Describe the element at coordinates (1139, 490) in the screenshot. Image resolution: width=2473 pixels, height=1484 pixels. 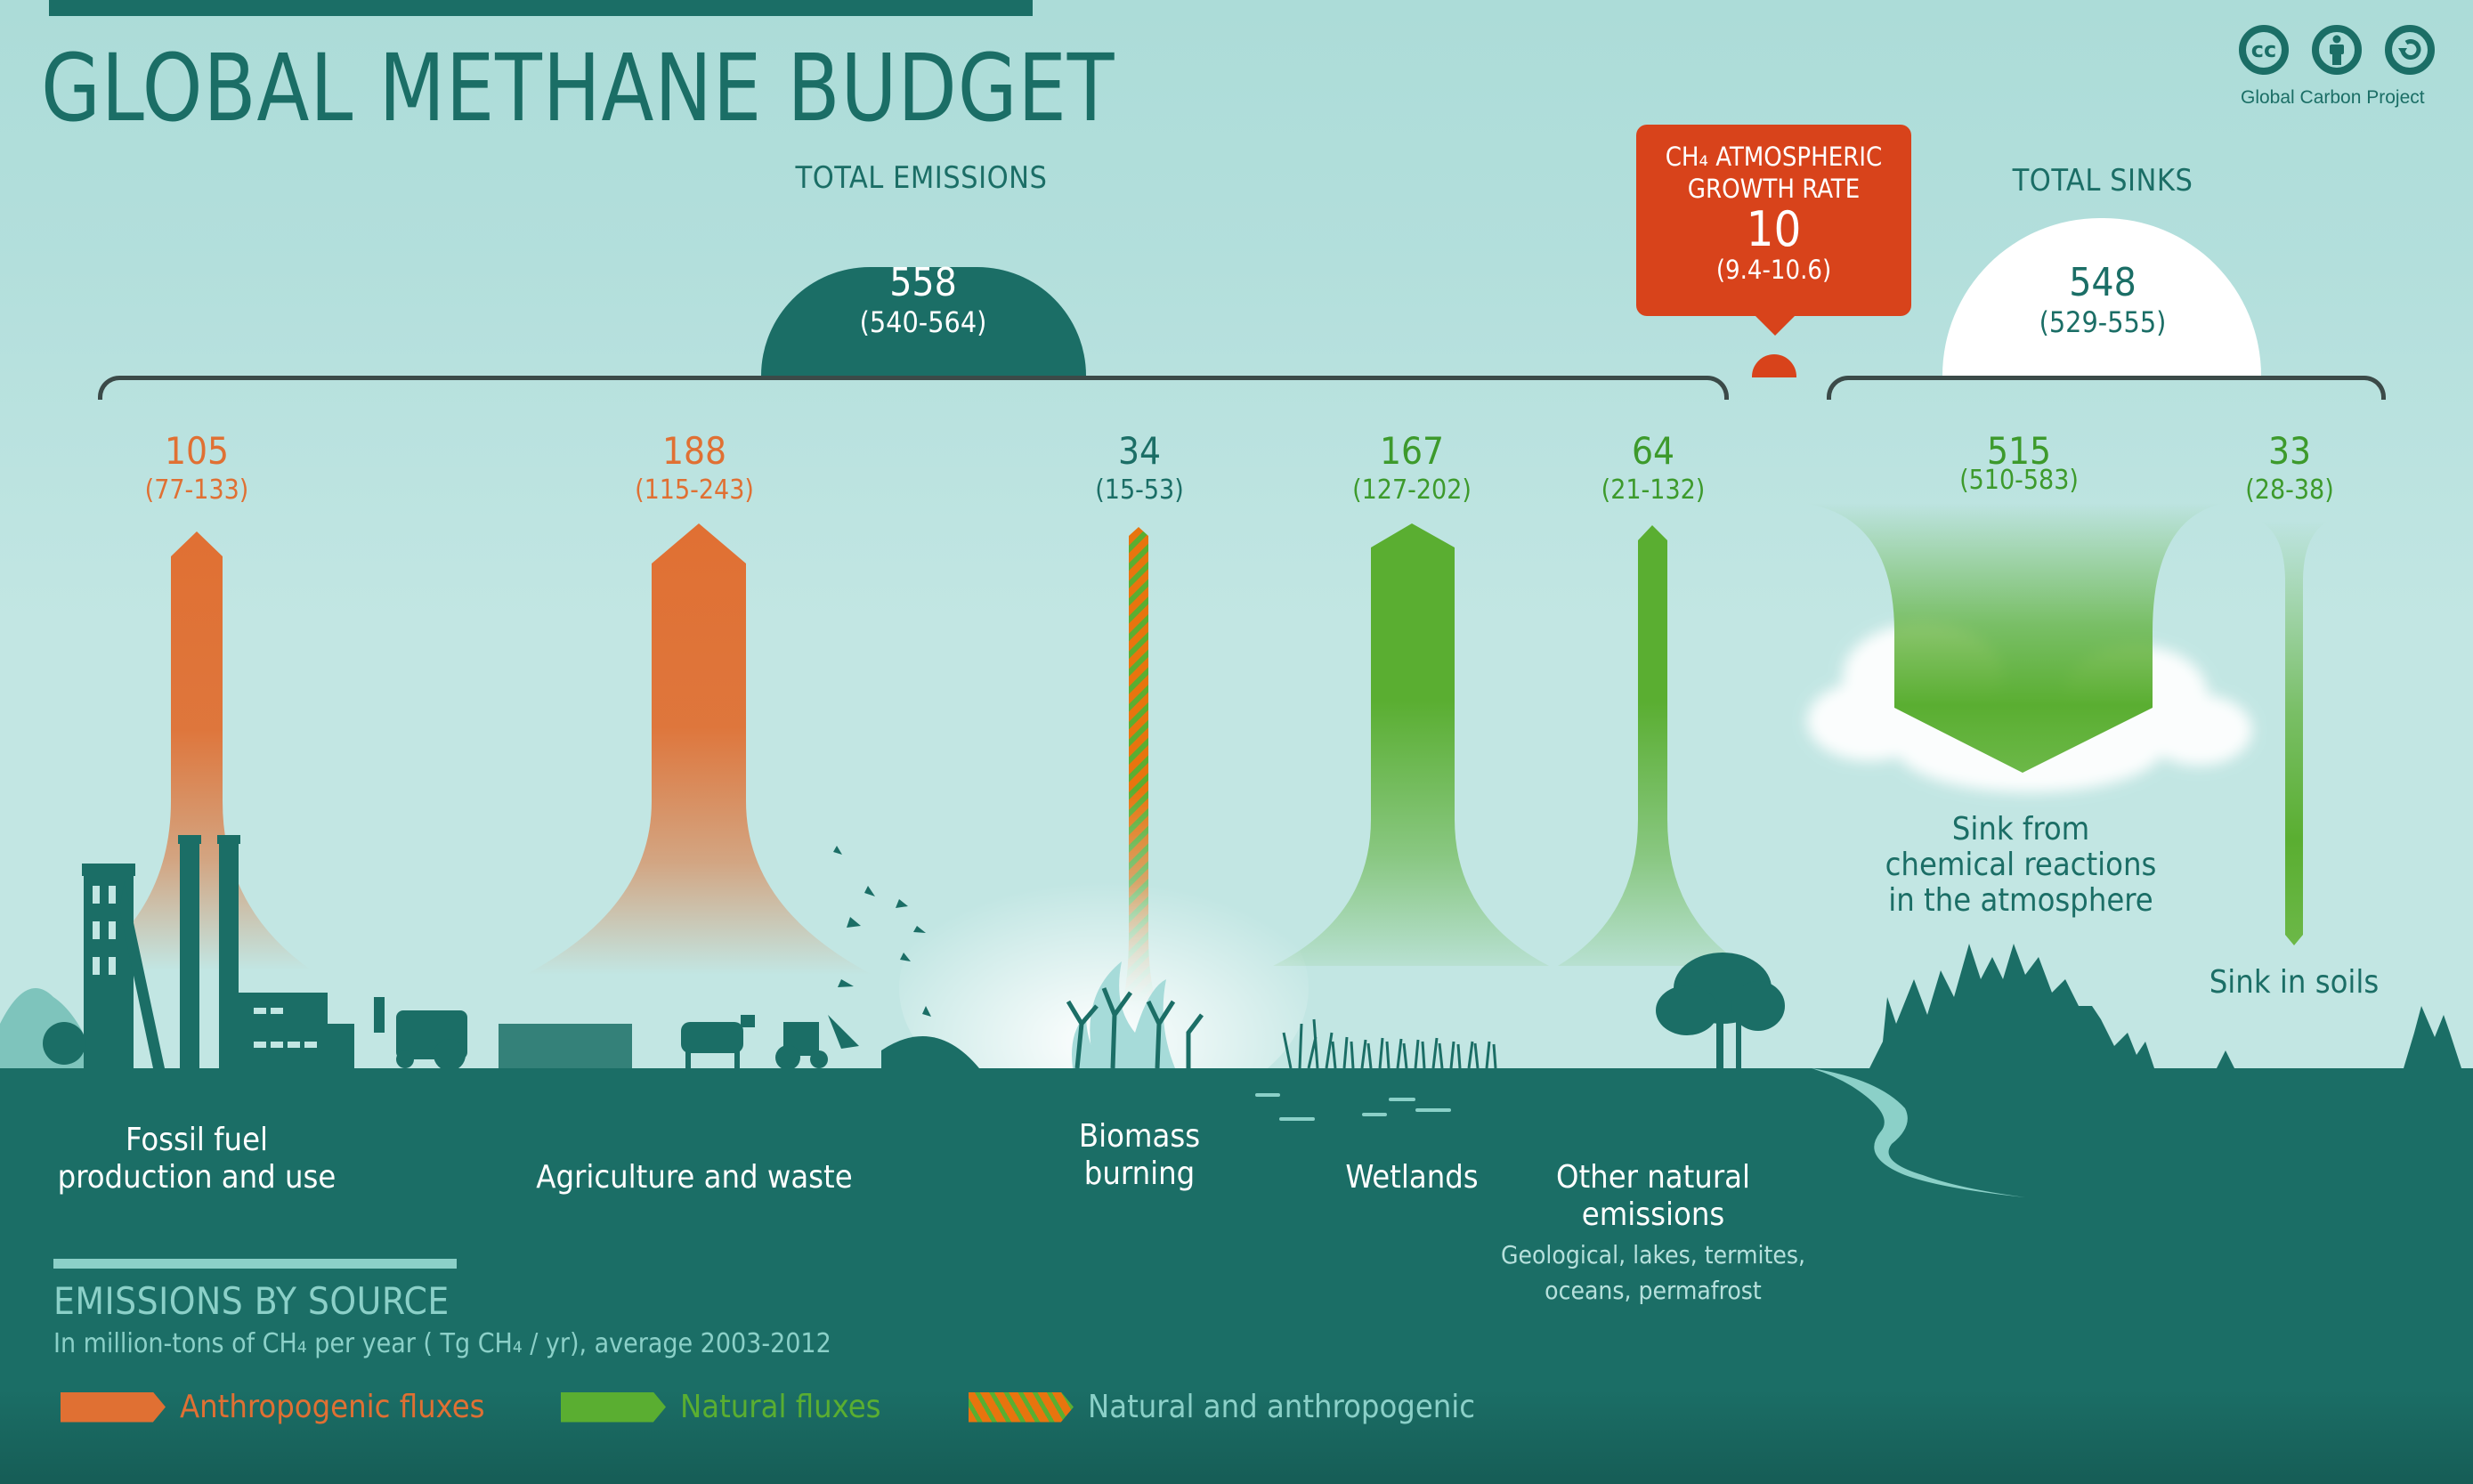
I see `biomass-range: (15-53)` at that location.